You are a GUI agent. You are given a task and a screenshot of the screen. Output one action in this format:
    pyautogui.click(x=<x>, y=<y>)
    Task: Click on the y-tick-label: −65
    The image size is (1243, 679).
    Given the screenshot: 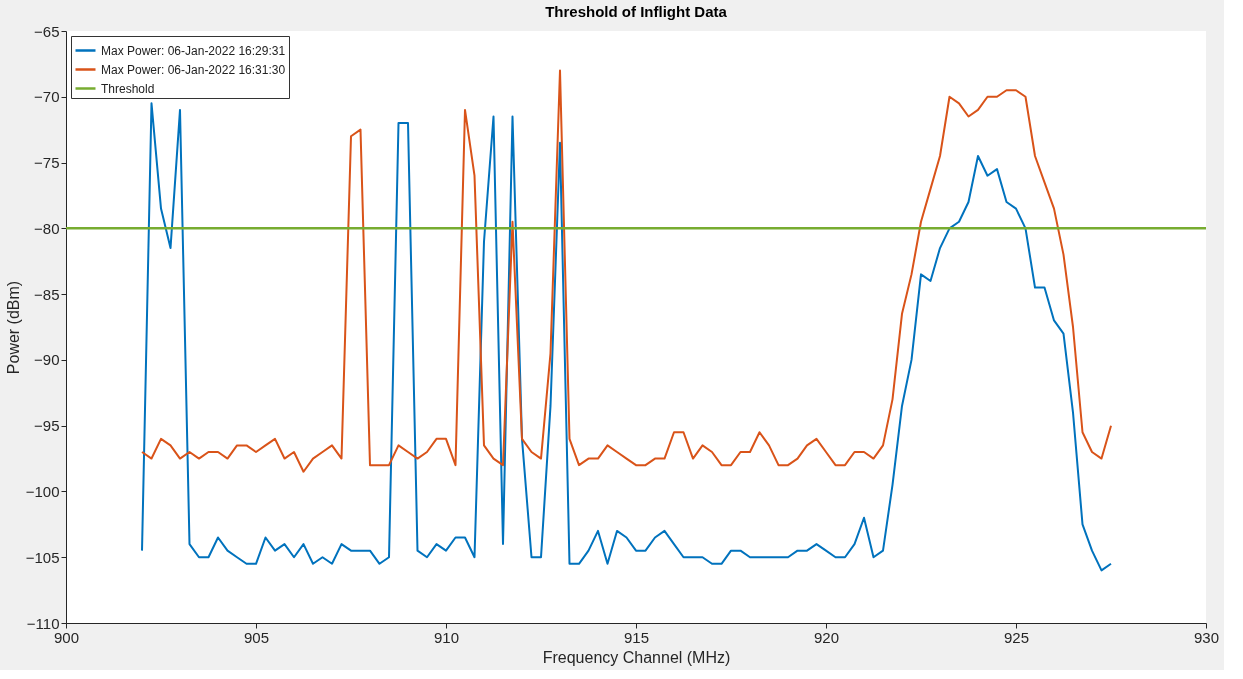 What is the action you would take?
    pyautogui.click(x=47, y=31)
    